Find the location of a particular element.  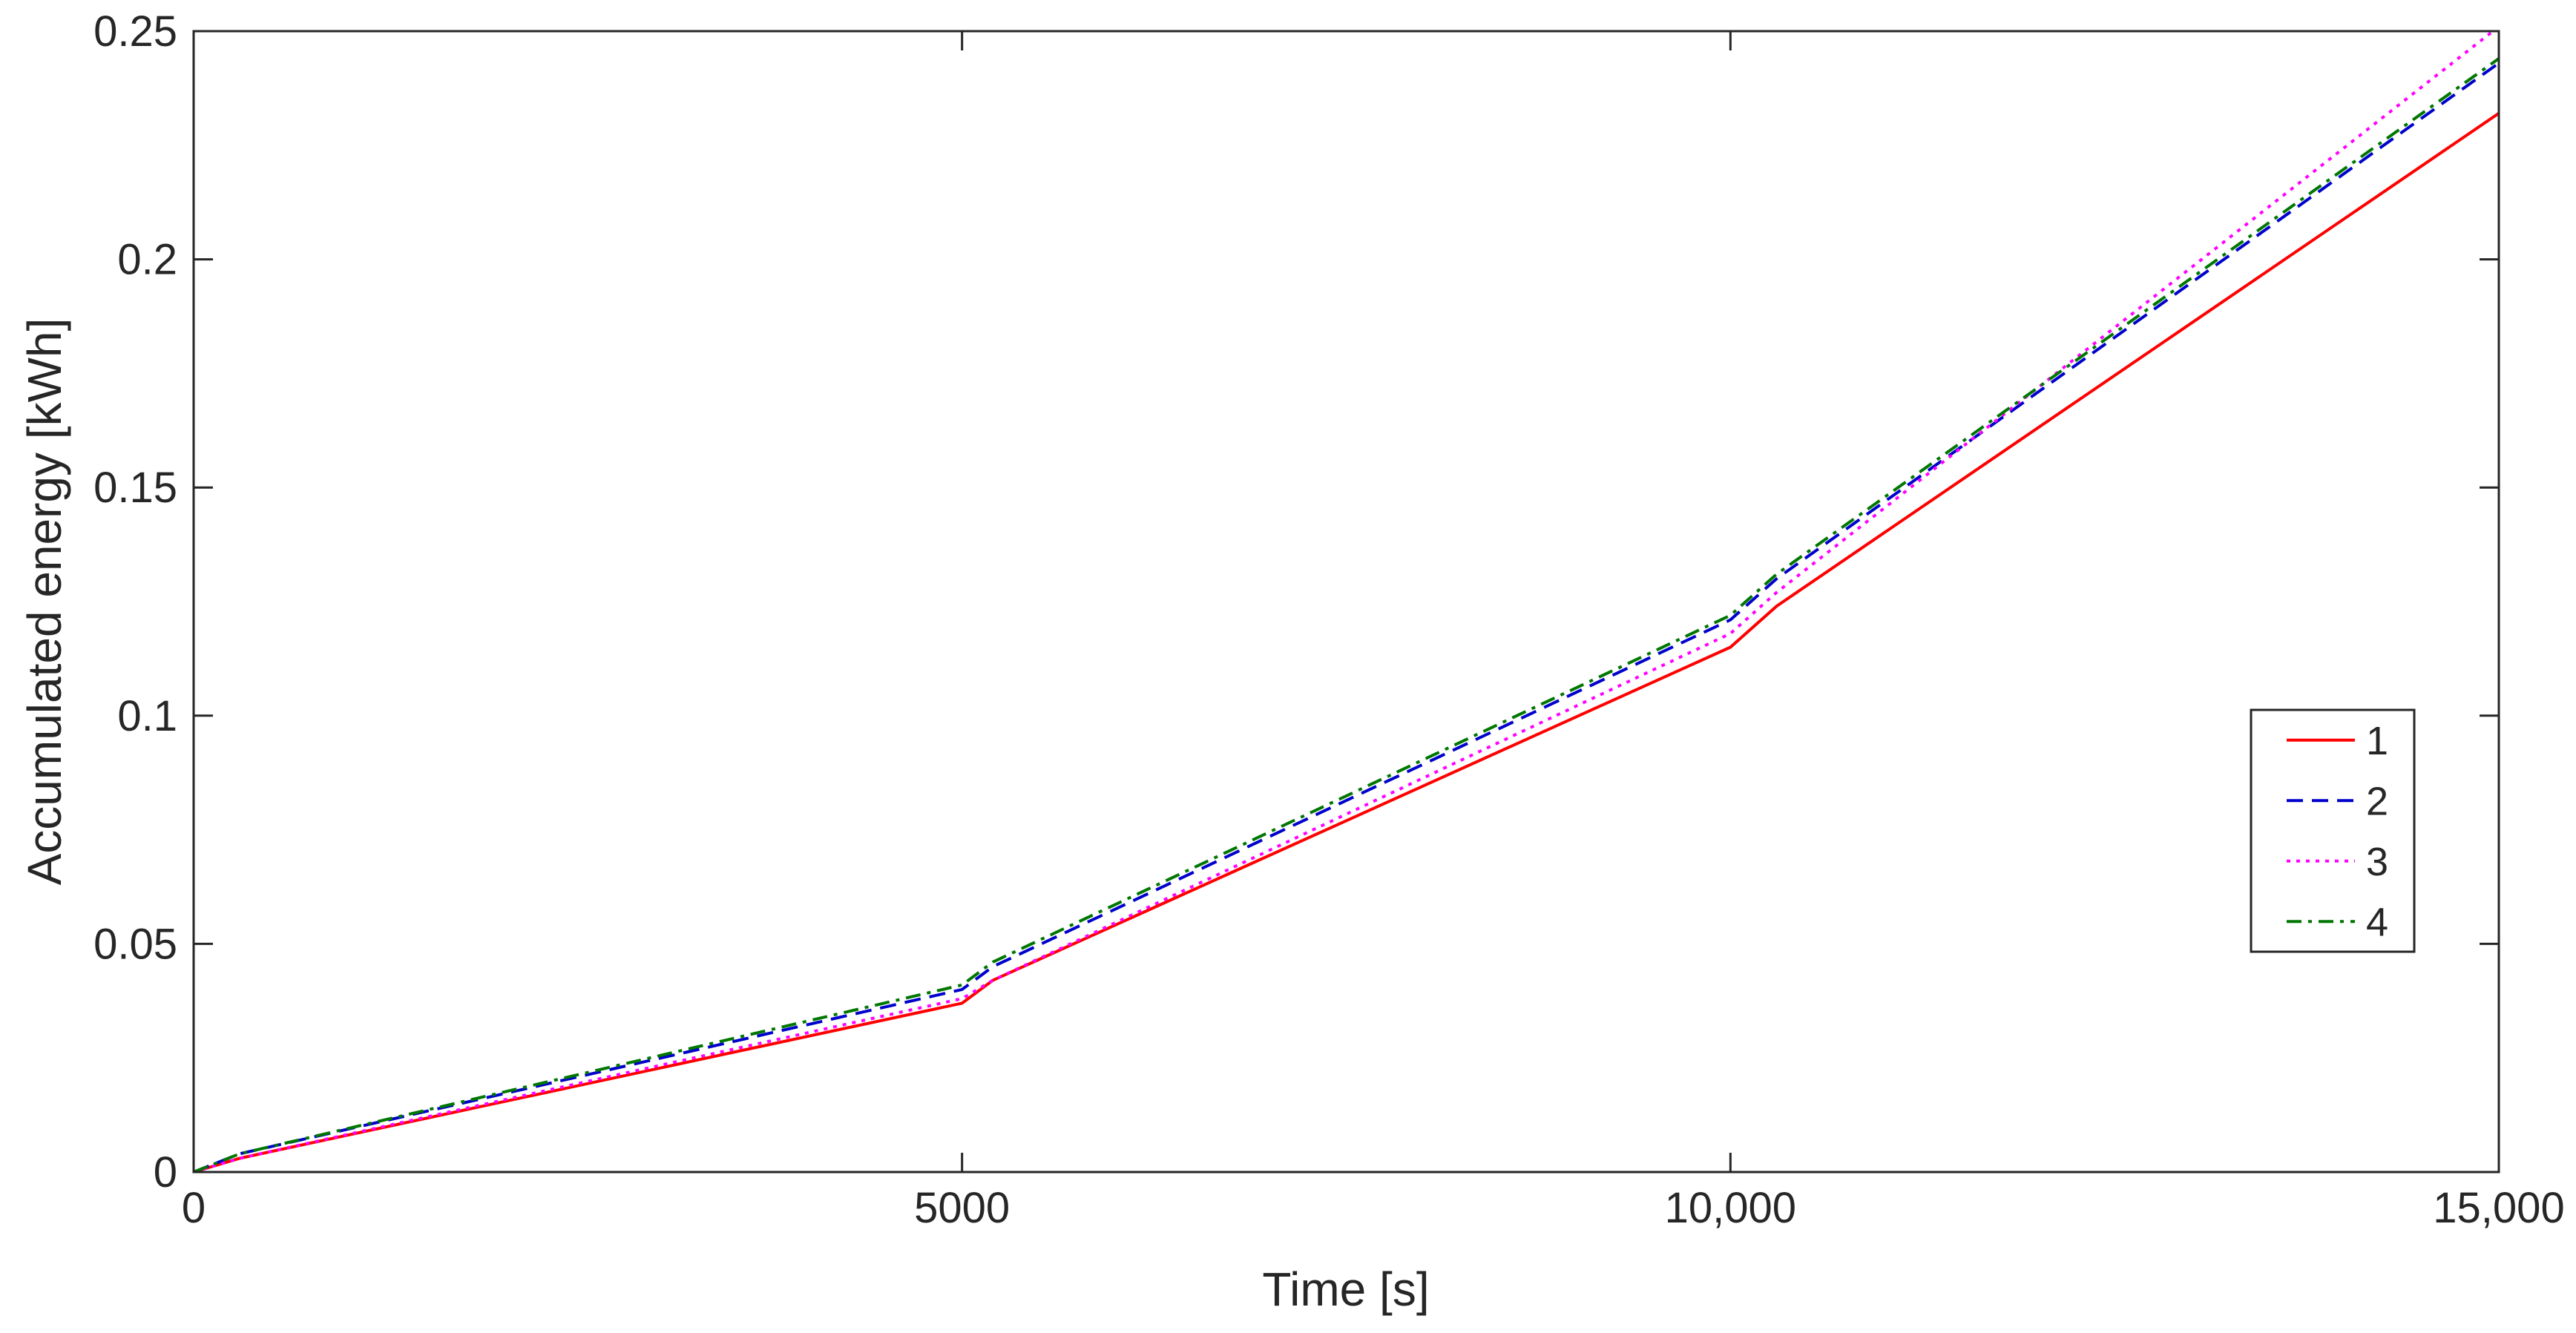

y-tick-label: 0.15 is located at coordinates (135, 488).